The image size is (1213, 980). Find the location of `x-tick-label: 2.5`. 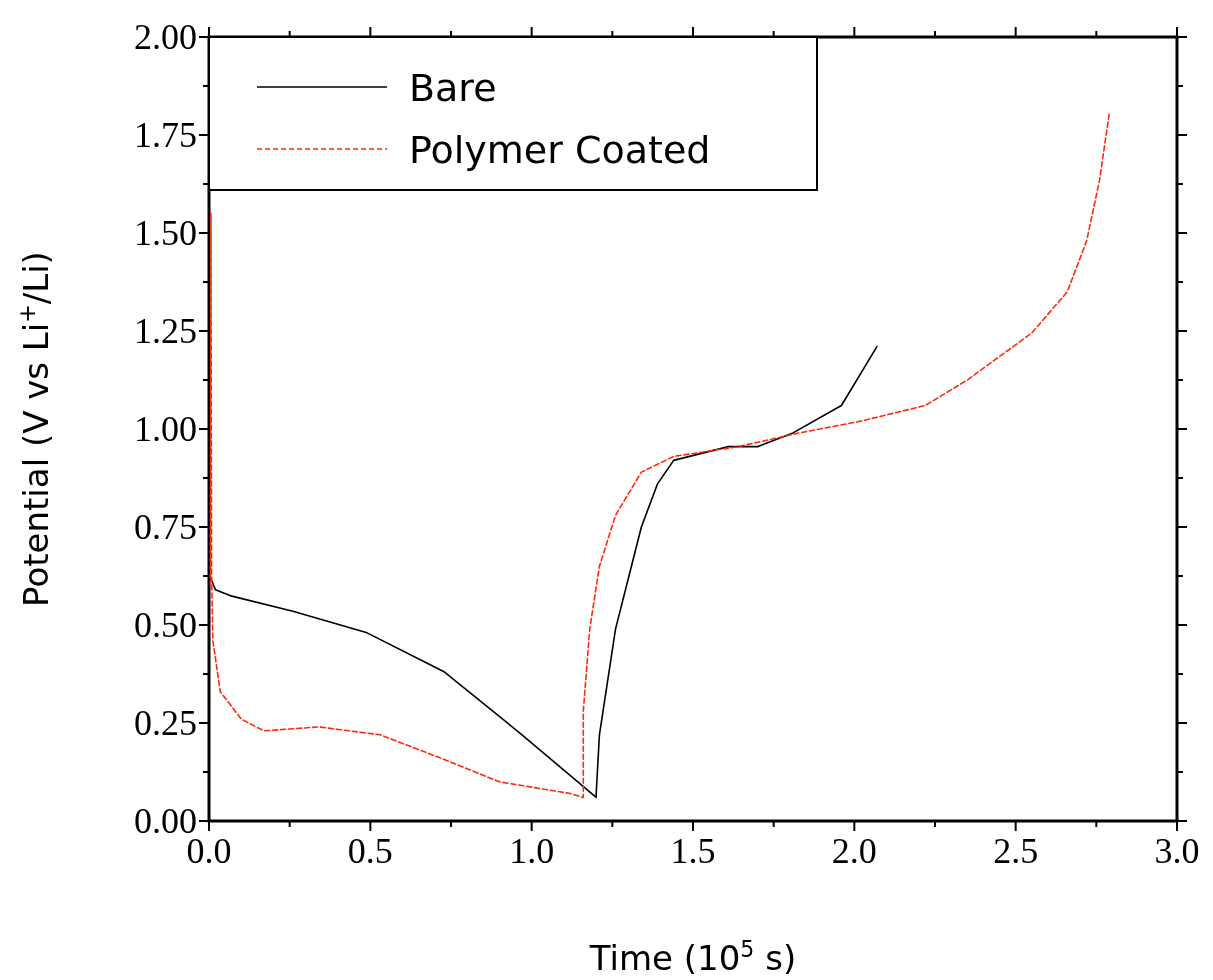

x-tick-label: 2.5 is located at coordinates (1016, 851).